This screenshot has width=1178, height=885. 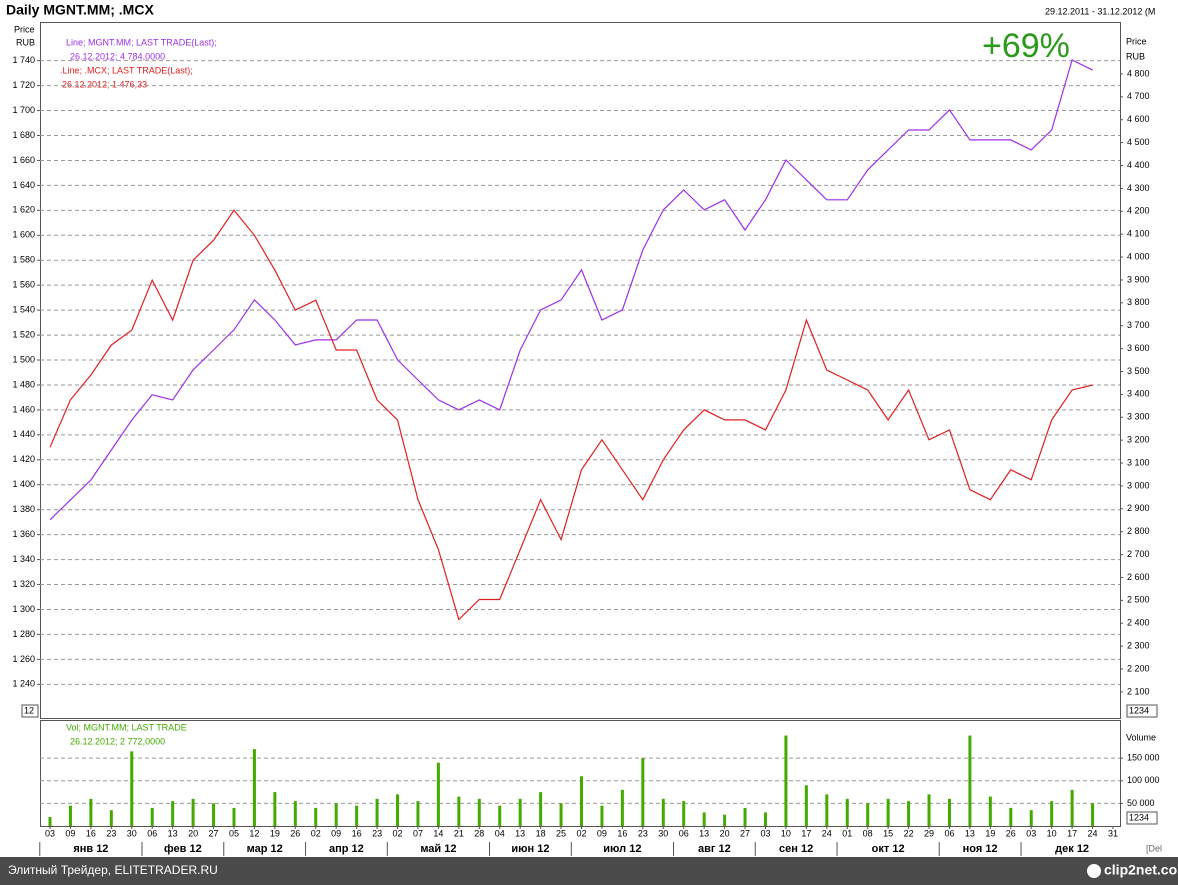 I want to click on scale-box-label: 12, so click(x=29, y=710).